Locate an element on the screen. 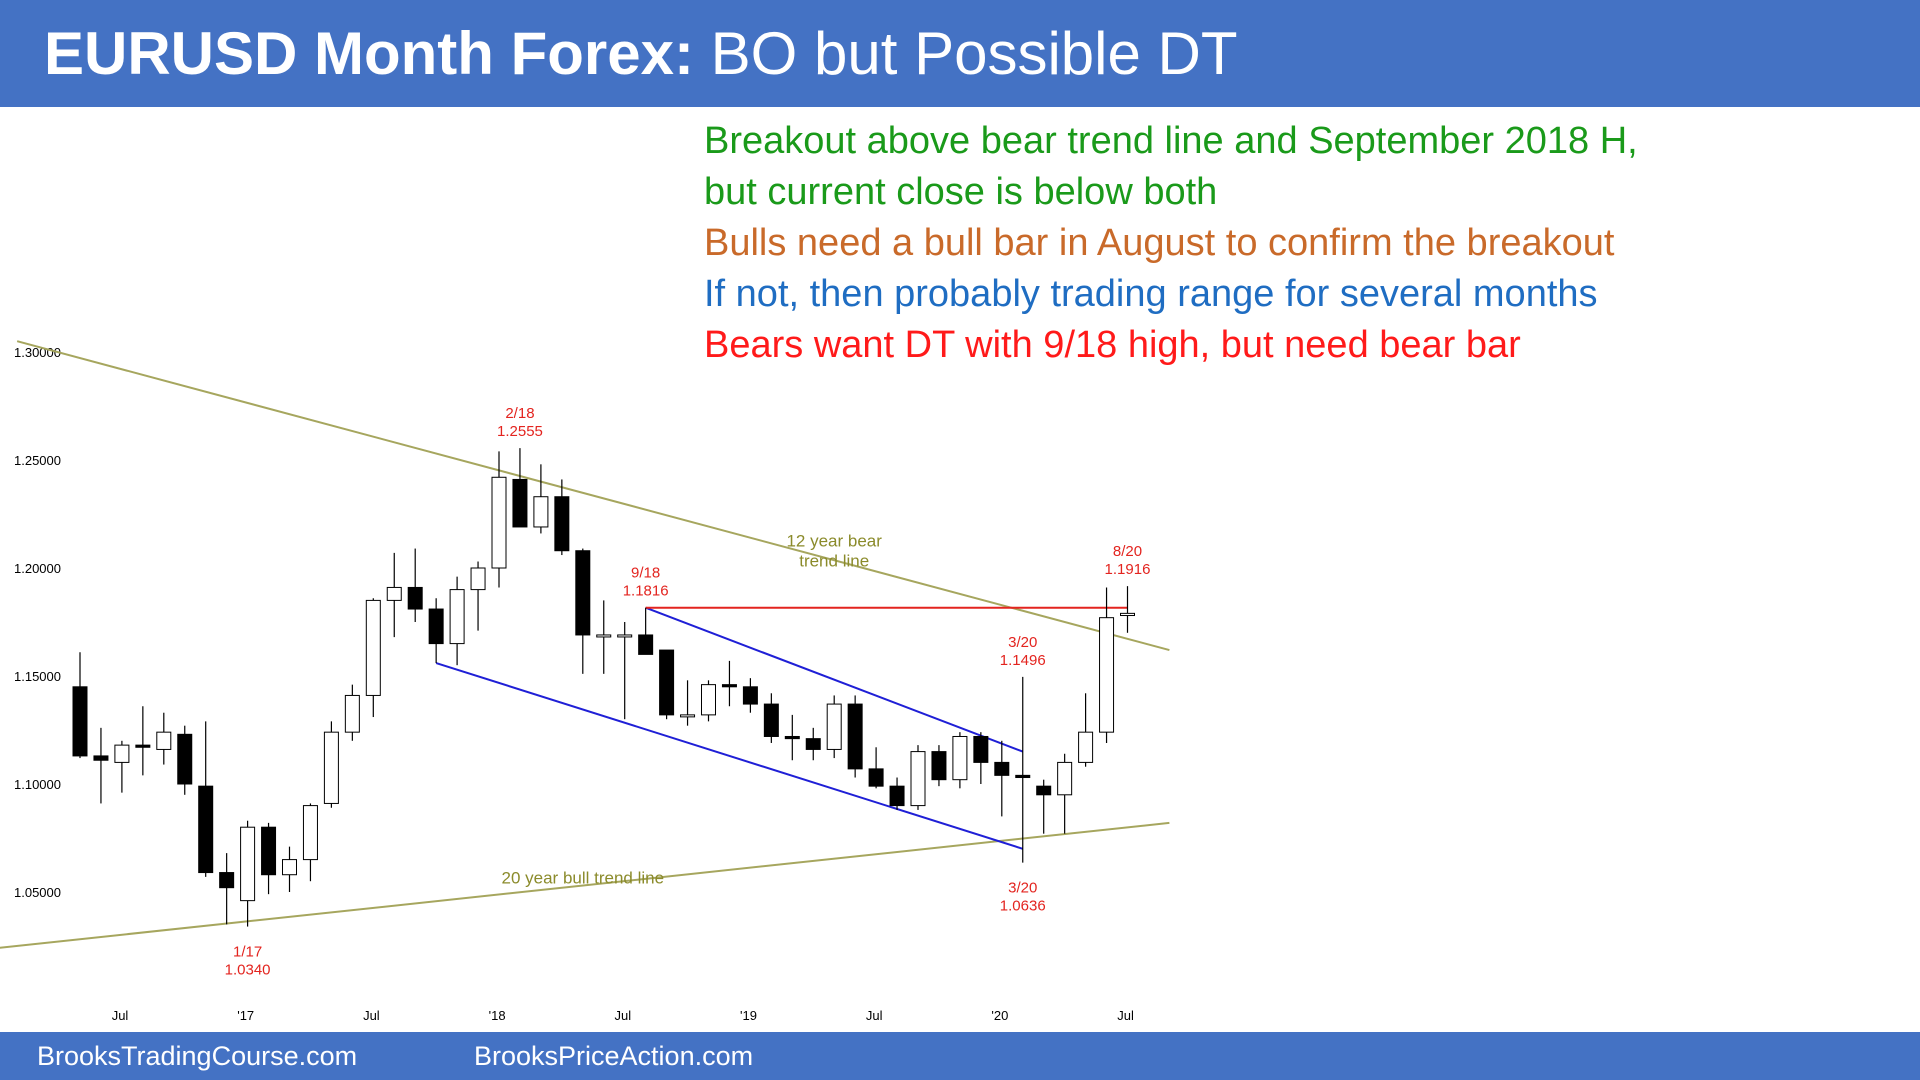 The width and height of the screenshot is (1920, 1080). y-tick-label: 1.20000 is located at coordinates (37, 568).